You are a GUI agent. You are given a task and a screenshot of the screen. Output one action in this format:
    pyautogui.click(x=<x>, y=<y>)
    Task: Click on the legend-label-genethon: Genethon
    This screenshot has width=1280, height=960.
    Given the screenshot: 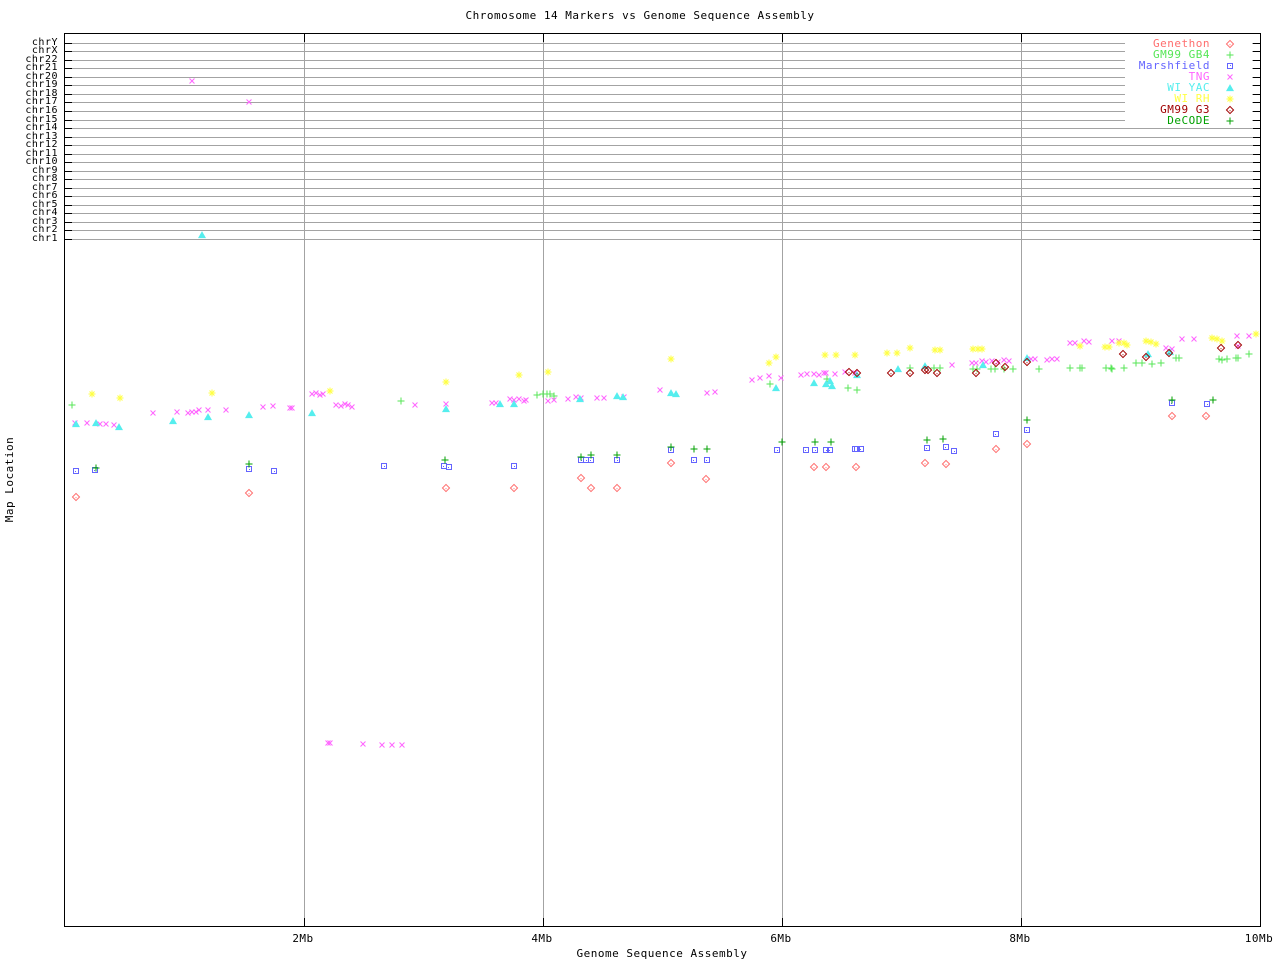 What is the action you would take?
    pyautogui.click(x=1181, y=43)
    